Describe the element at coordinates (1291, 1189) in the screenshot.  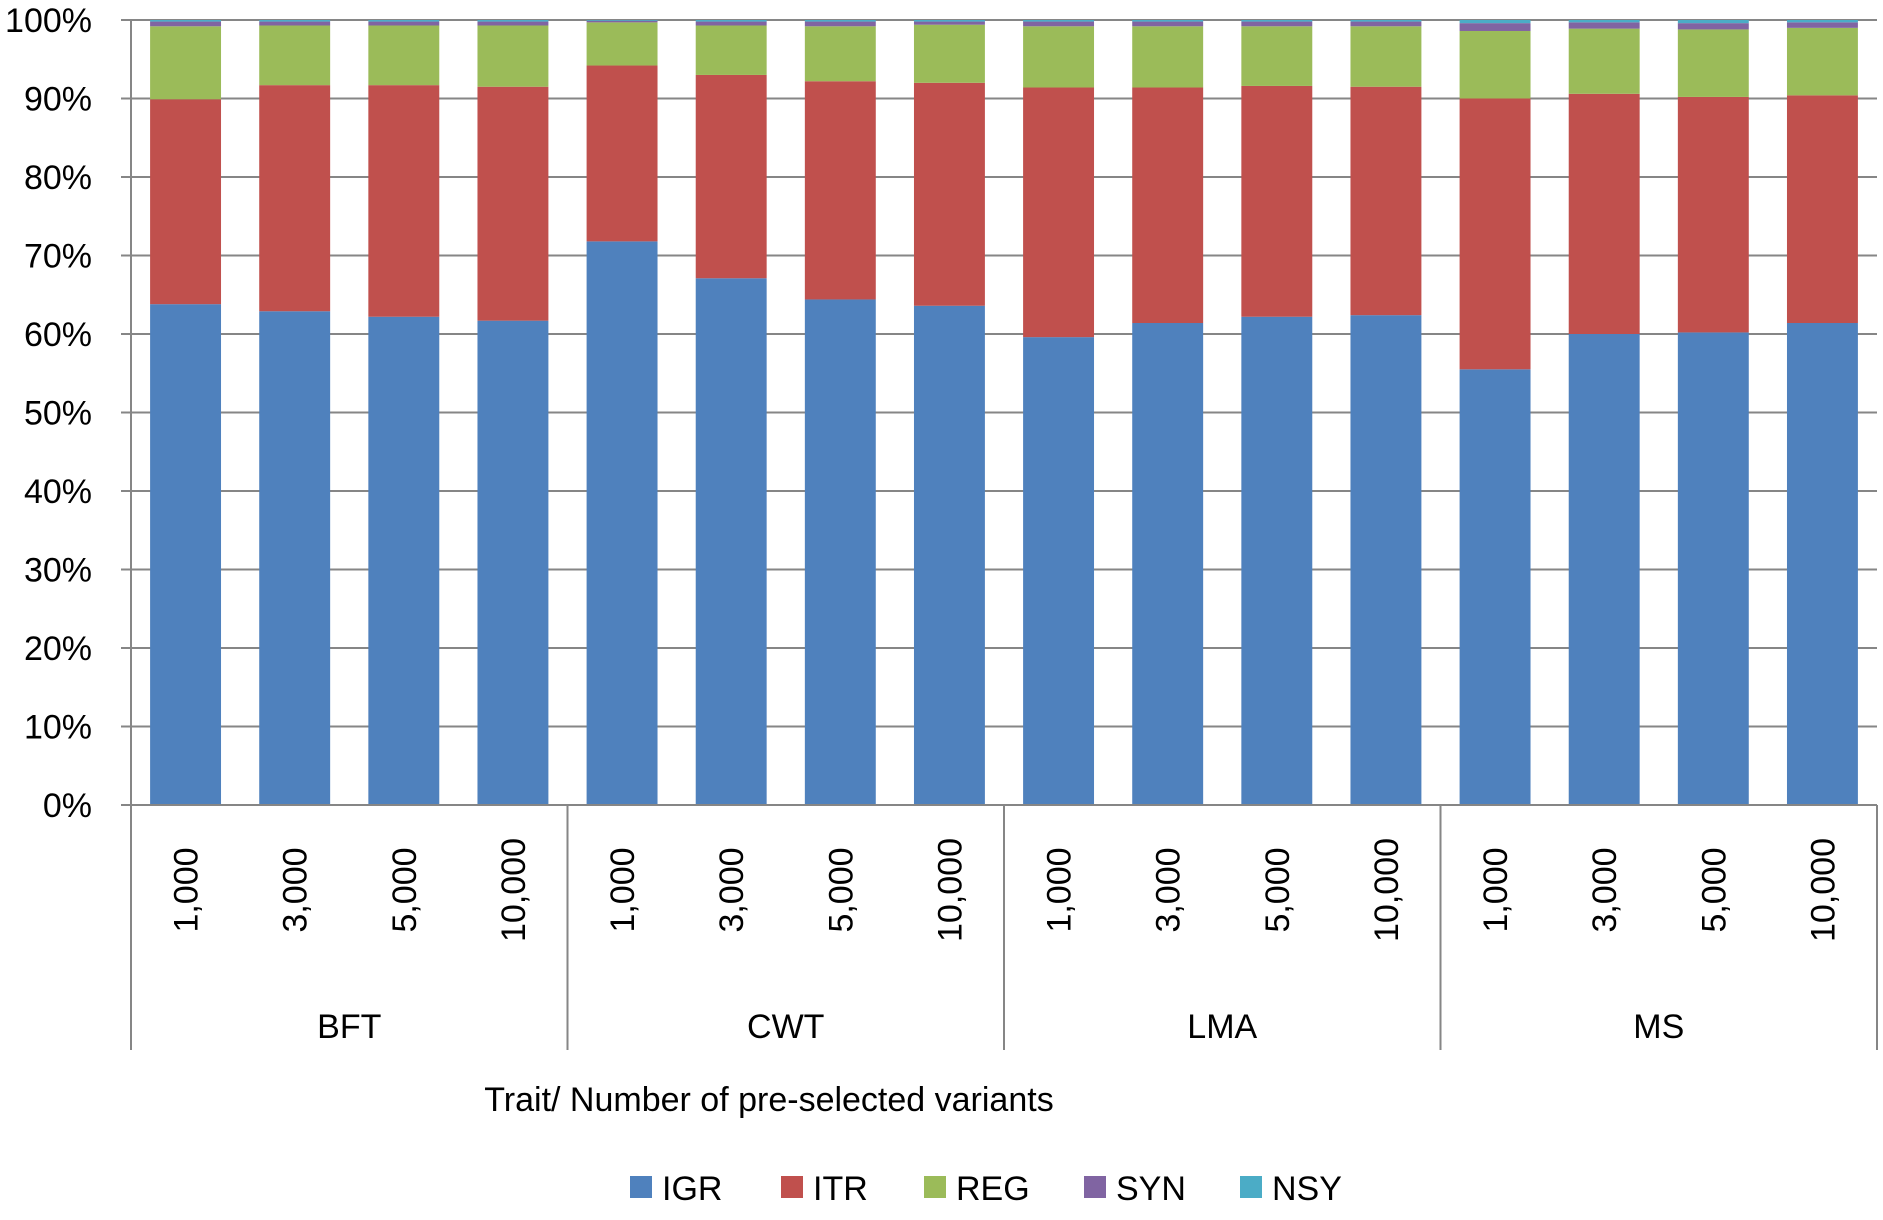
I see `legend-item-nsy: NSY` at that location.